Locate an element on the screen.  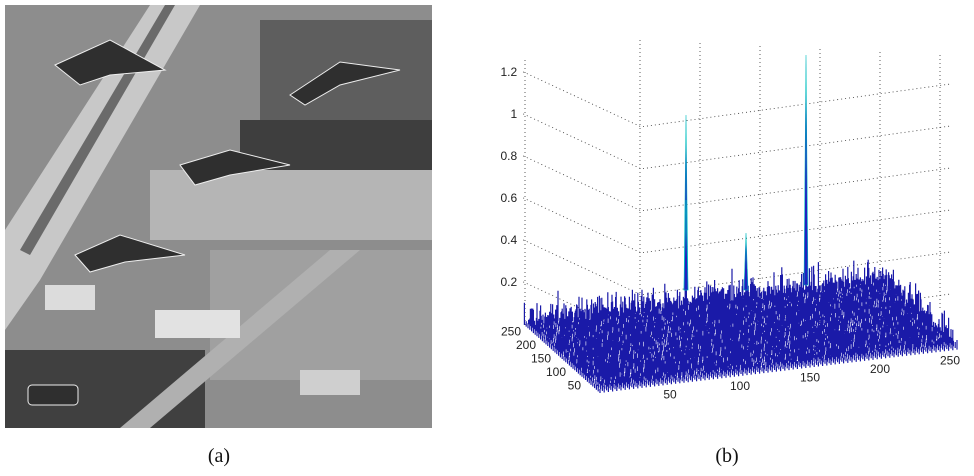
x-tick-label: 250 is located at coordinates (950, 361).